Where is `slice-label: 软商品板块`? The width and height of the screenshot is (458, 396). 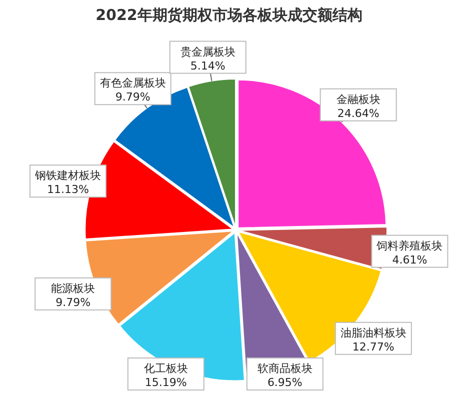
slice-label: 软商品板块 is located at coordinates (284, 368).